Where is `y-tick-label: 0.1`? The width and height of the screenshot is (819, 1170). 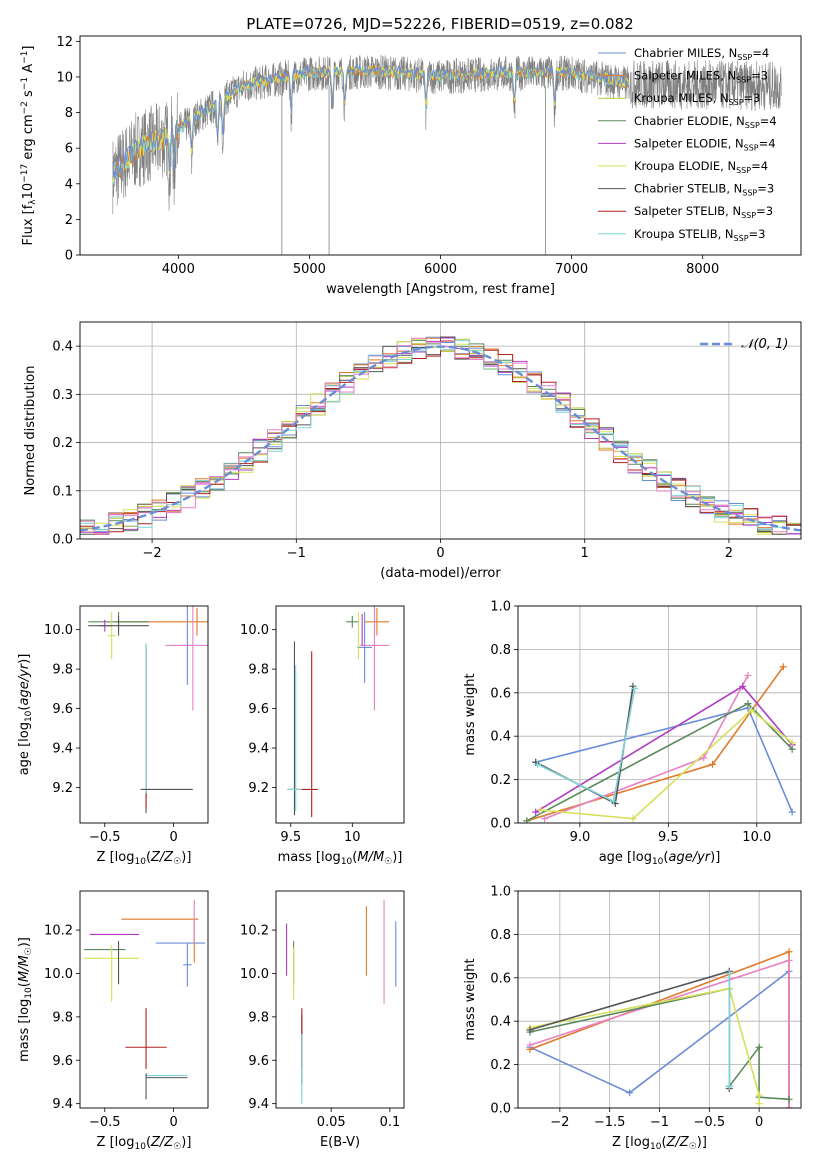 y-tick-label: 0.1 is located at coordinates (62, 491).